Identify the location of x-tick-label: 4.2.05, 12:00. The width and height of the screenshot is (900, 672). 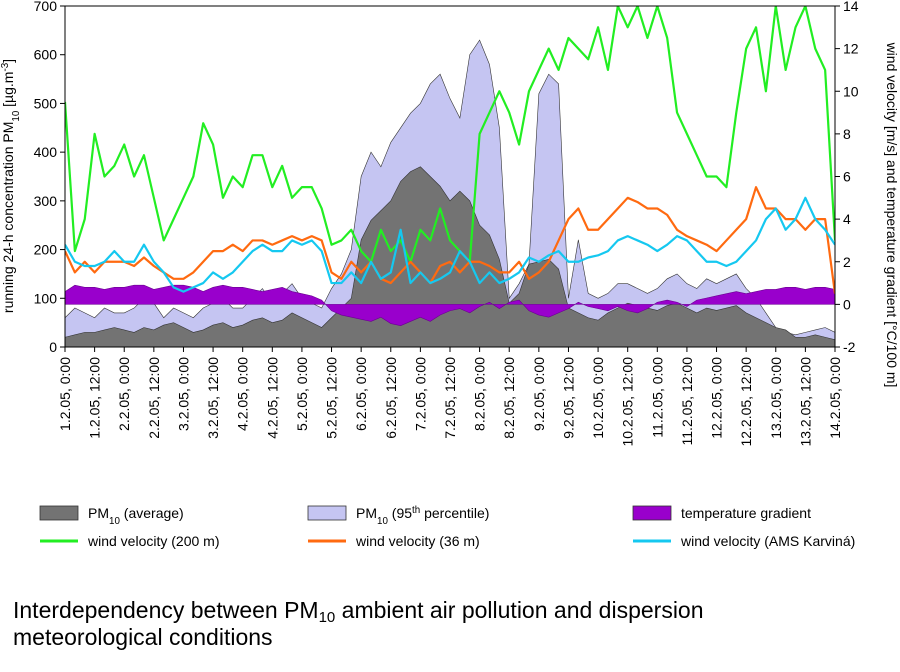
(272, 398).